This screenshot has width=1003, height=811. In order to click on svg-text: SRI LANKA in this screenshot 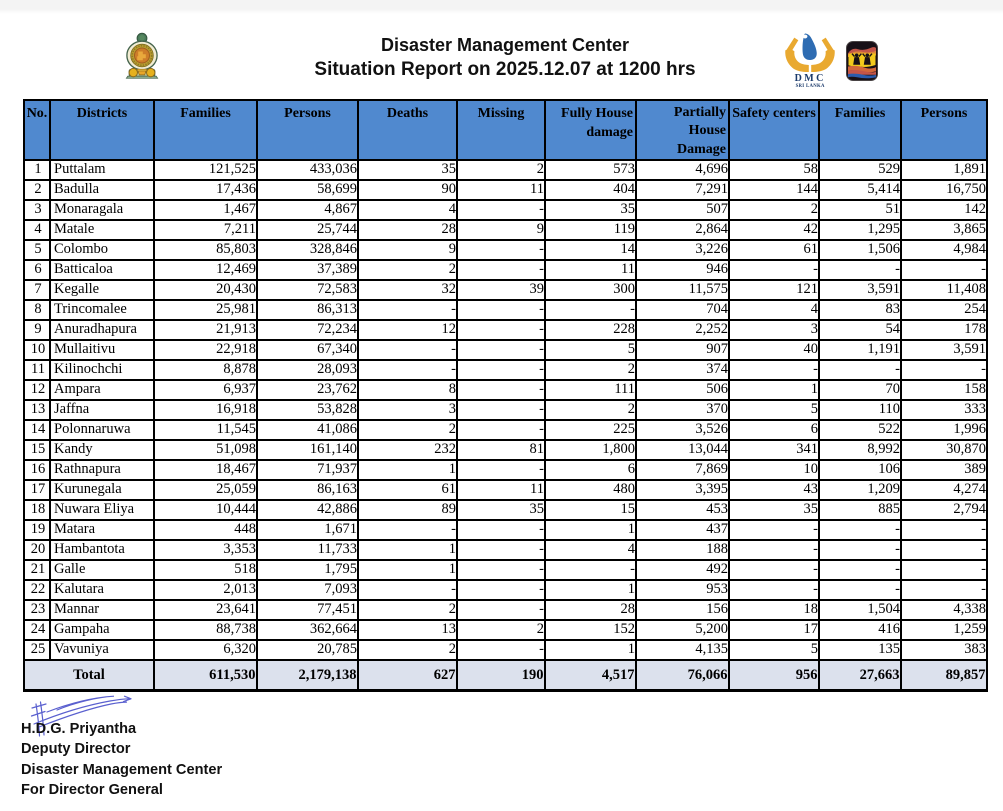, I will do `click(810, 86)`.